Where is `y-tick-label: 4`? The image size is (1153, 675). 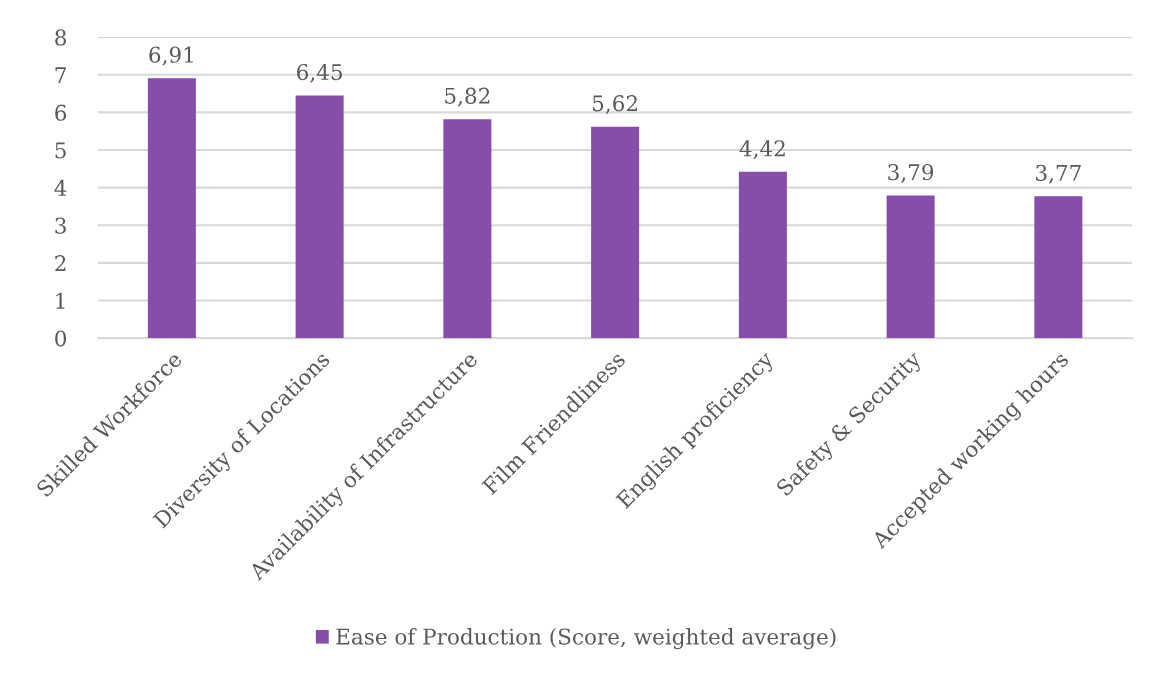
y-tick-label: 4 is located at coordinates (60, 187).